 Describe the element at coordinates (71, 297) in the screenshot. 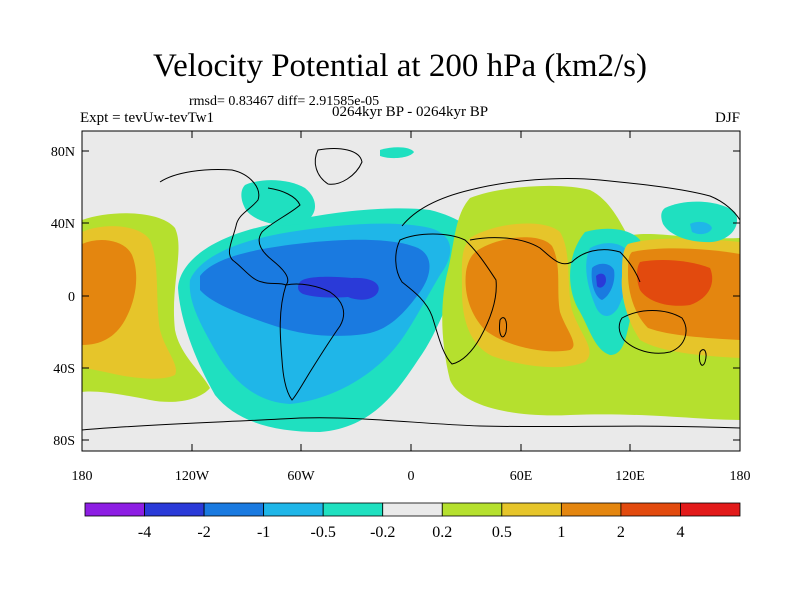

I see `lat-tick-label: 0` at that location.